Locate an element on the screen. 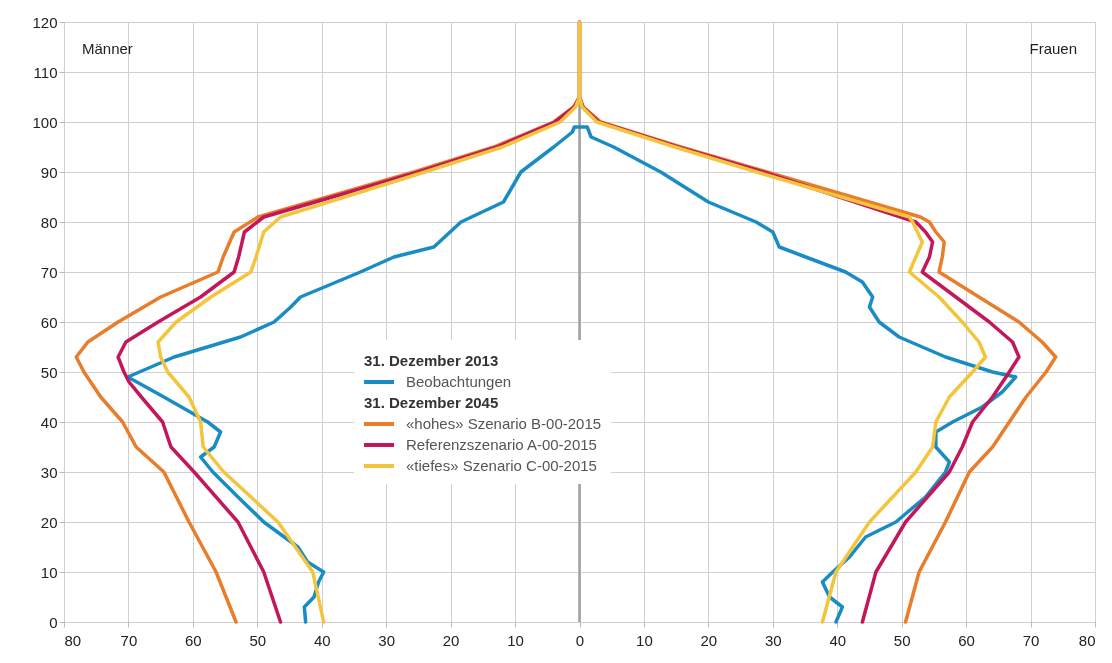  y-tick-label: 90 is located at coordinates (49, 172).